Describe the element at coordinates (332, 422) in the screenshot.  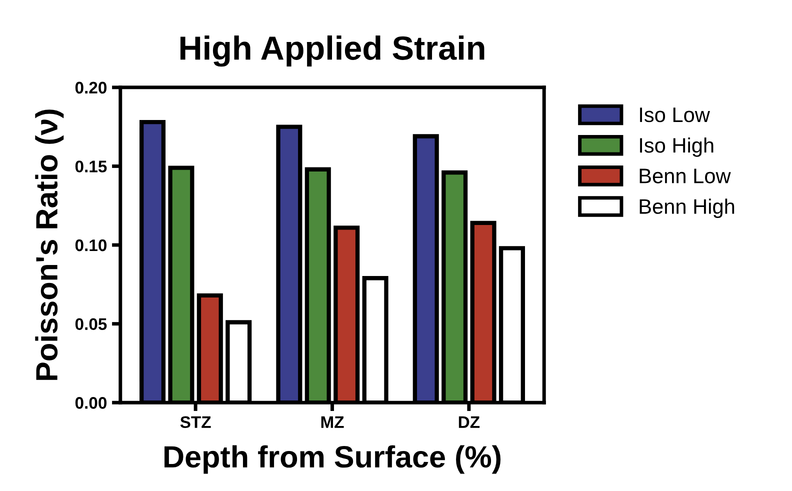
I see `x-tick-label: MZ` at that location.